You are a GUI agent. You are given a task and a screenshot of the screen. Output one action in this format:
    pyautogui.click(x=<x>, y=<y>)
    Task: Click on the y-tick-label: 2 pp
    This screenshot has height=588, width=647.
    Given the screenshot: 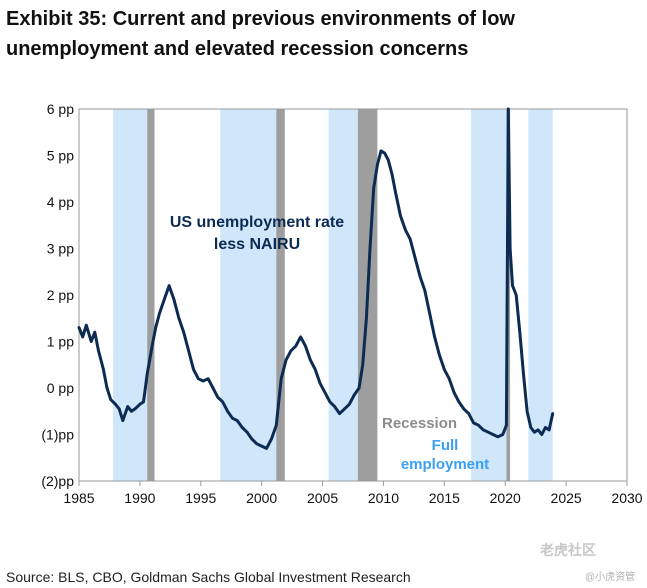 What is the action you would take?
    pyautogui.click(x=60, y=295)
    